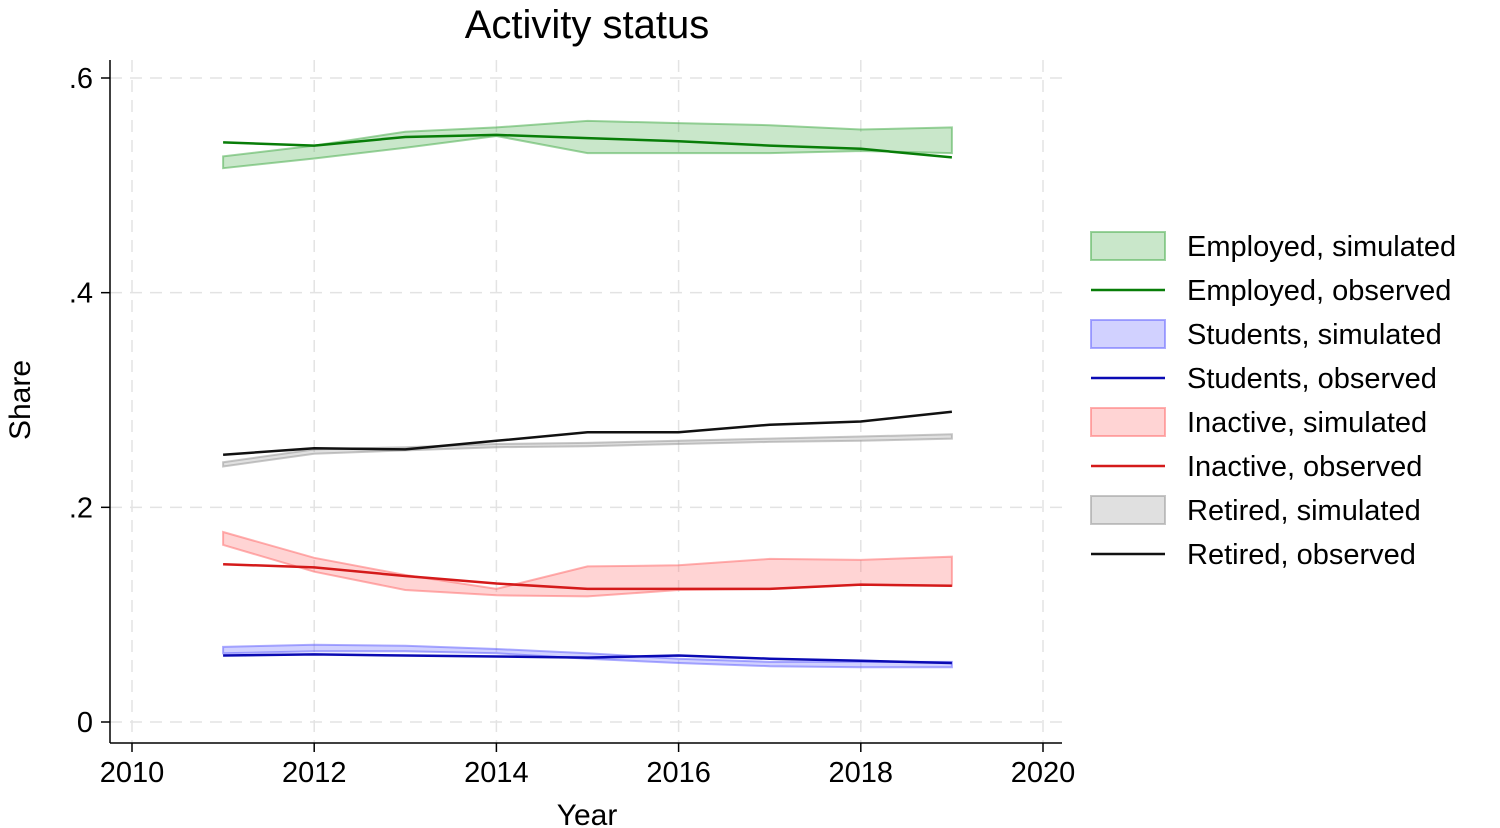  What do you see at coordinates (81, 294) in the screenshot?
I see `y-tick-label: .4` at bounding box center [81, 294].